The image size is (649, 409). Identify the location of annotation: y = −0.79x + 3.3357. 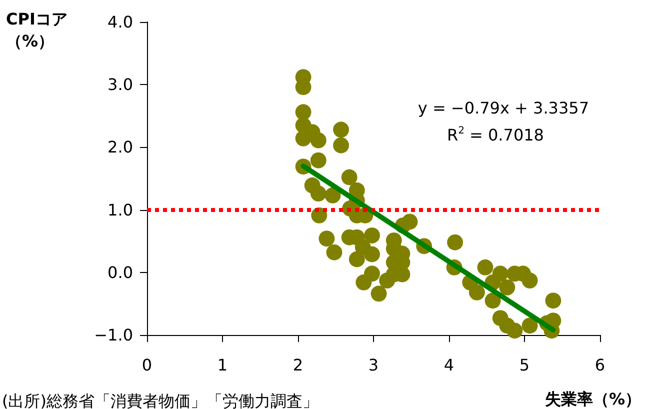
(503, 108).